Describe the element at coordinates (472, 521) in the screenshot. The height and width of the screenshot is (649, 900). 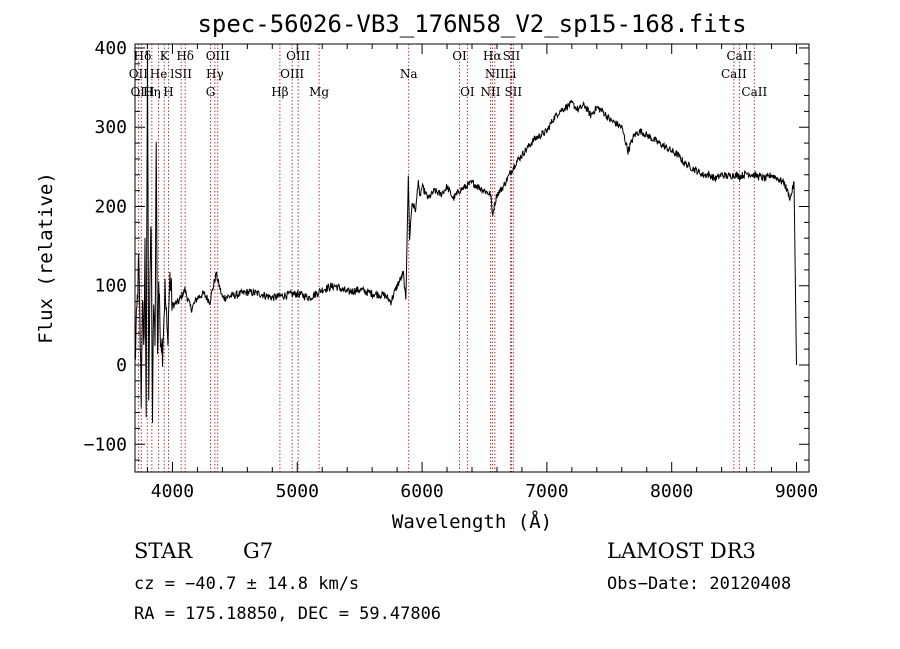
I see `x-axis-label: Wavelength (Å)` at that location.